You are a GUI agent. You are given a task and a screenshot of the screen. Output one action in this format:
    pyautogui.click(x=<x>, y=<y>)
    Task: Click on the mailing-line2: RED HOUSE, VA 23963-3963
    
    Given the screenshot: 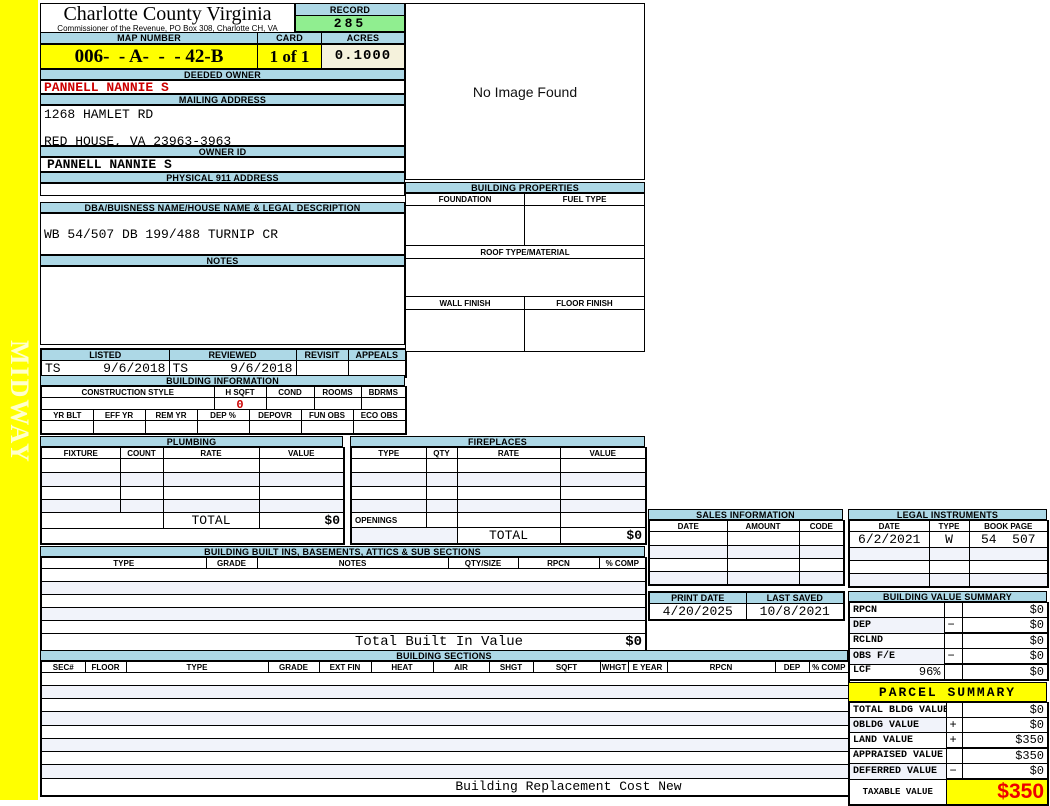 What is the action you would take?
    pyautogui.click(x=138, y=141)
    